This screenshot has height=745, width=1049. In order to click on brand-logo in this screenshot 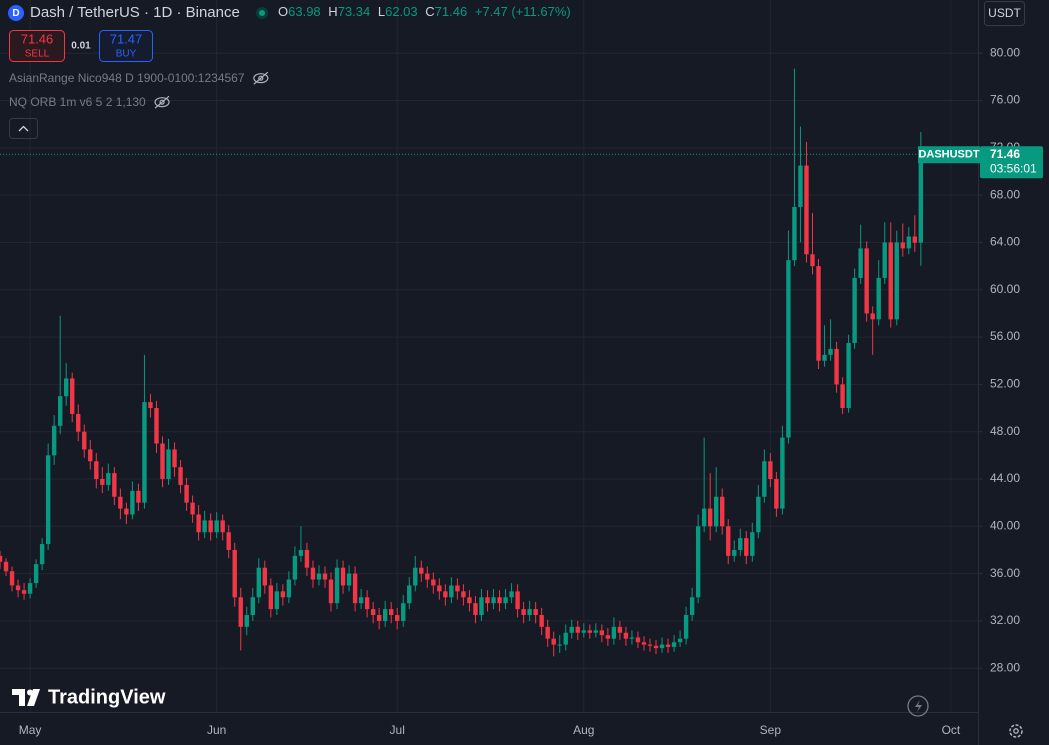, I will do `click(26, 697)`.